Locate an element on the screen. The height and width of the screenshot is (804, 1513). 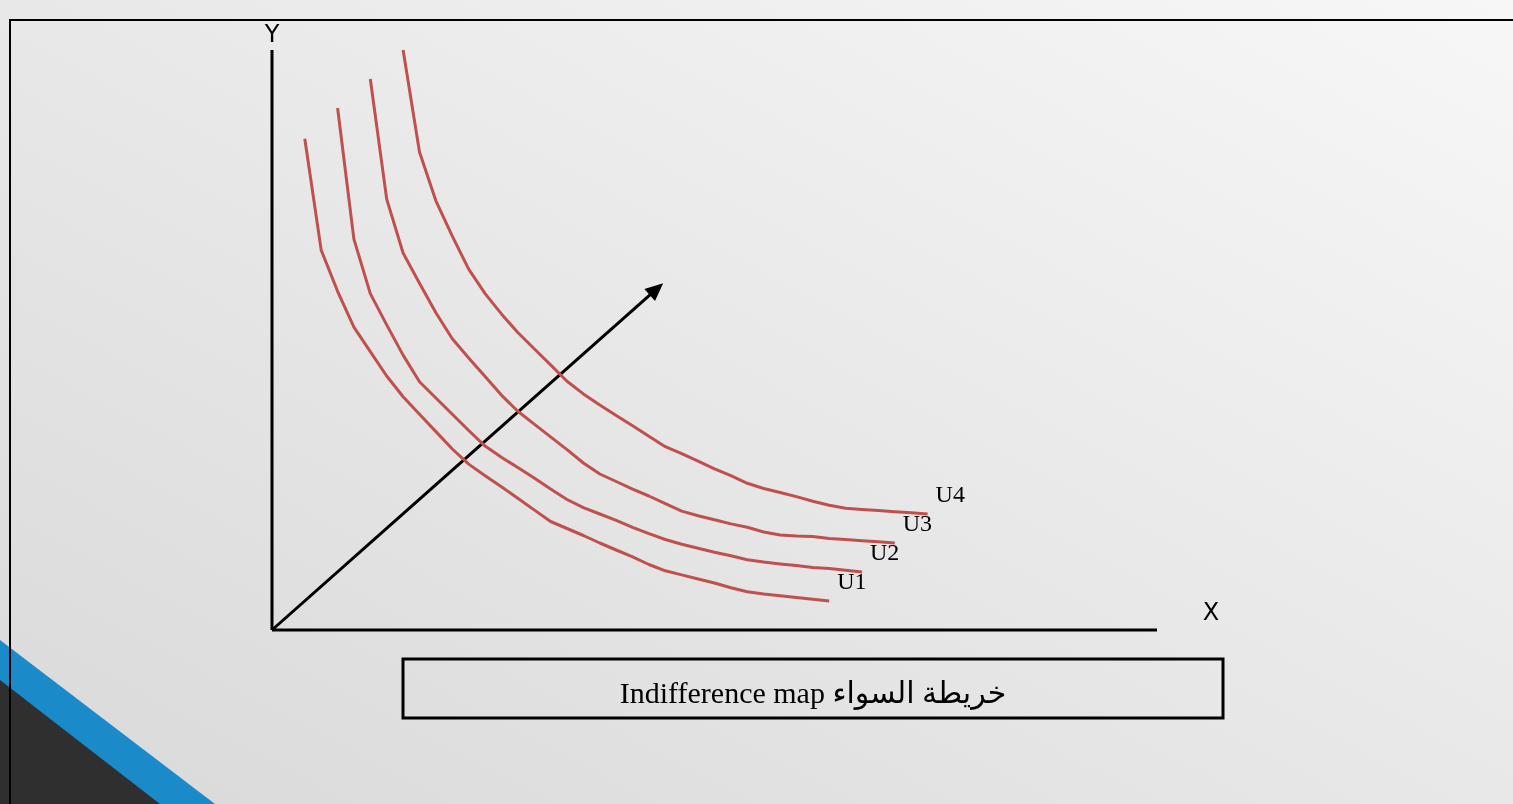
annotation: Indifference map خريطة السواء is located at coordinates (813, 692).